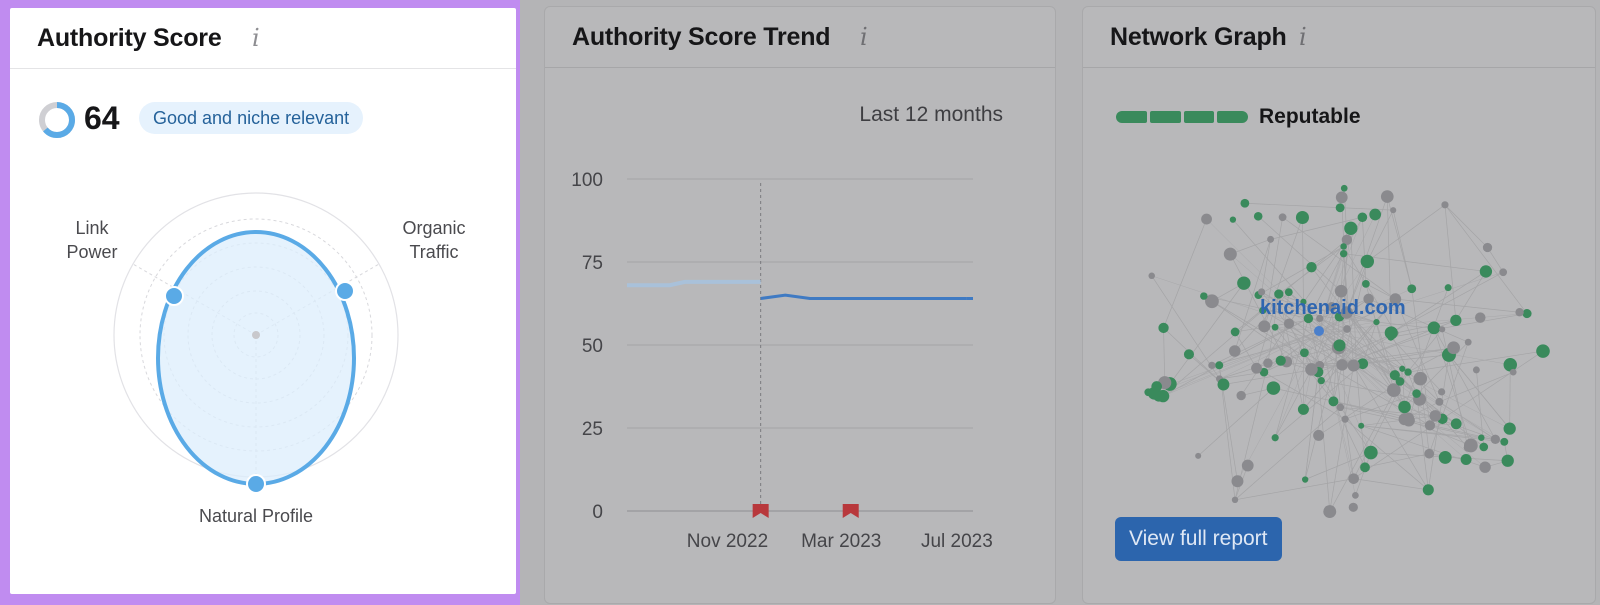 Image resolution: width=1600 pixels, height=605 pixels. I want to click on organic-traffic-point, so click(345, 291).